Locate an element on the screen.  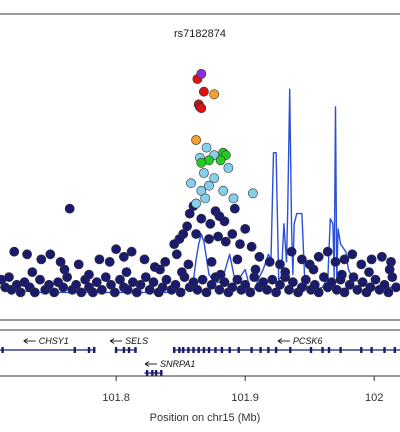
strand-arrow-head is located at coordinates (147, 364).